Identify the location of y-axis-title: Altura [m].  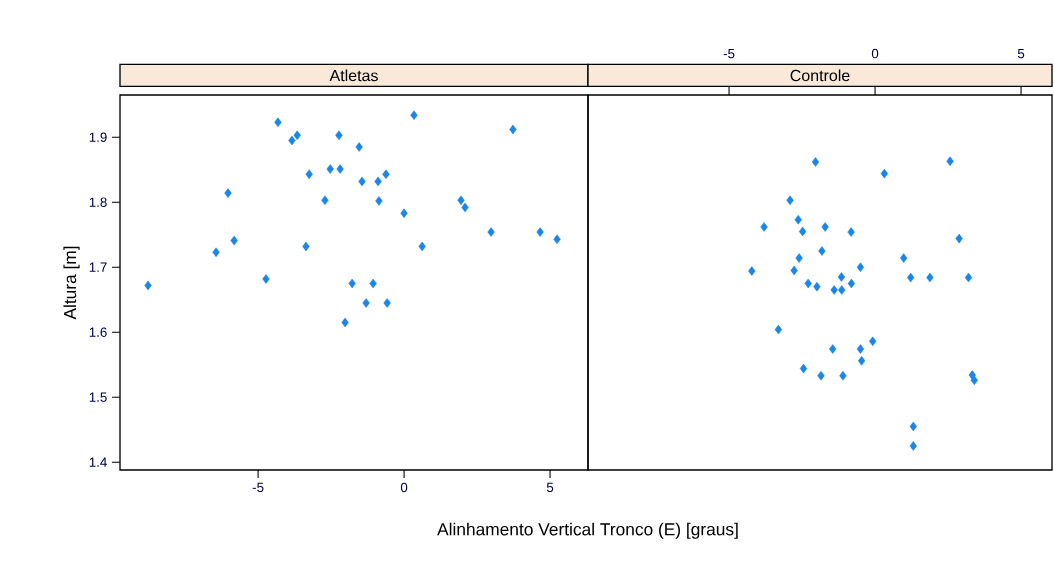
(71, 283).